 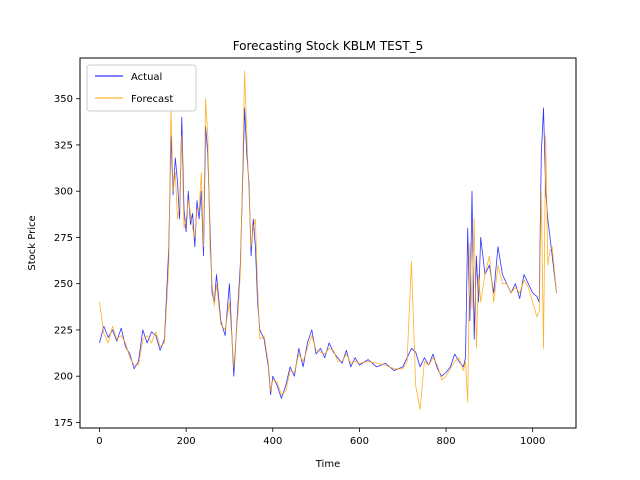 What do you see at coordinates (63, 145) in the screenshot?
I see `y-tick-label: 325` at bounding box center [63, 145].